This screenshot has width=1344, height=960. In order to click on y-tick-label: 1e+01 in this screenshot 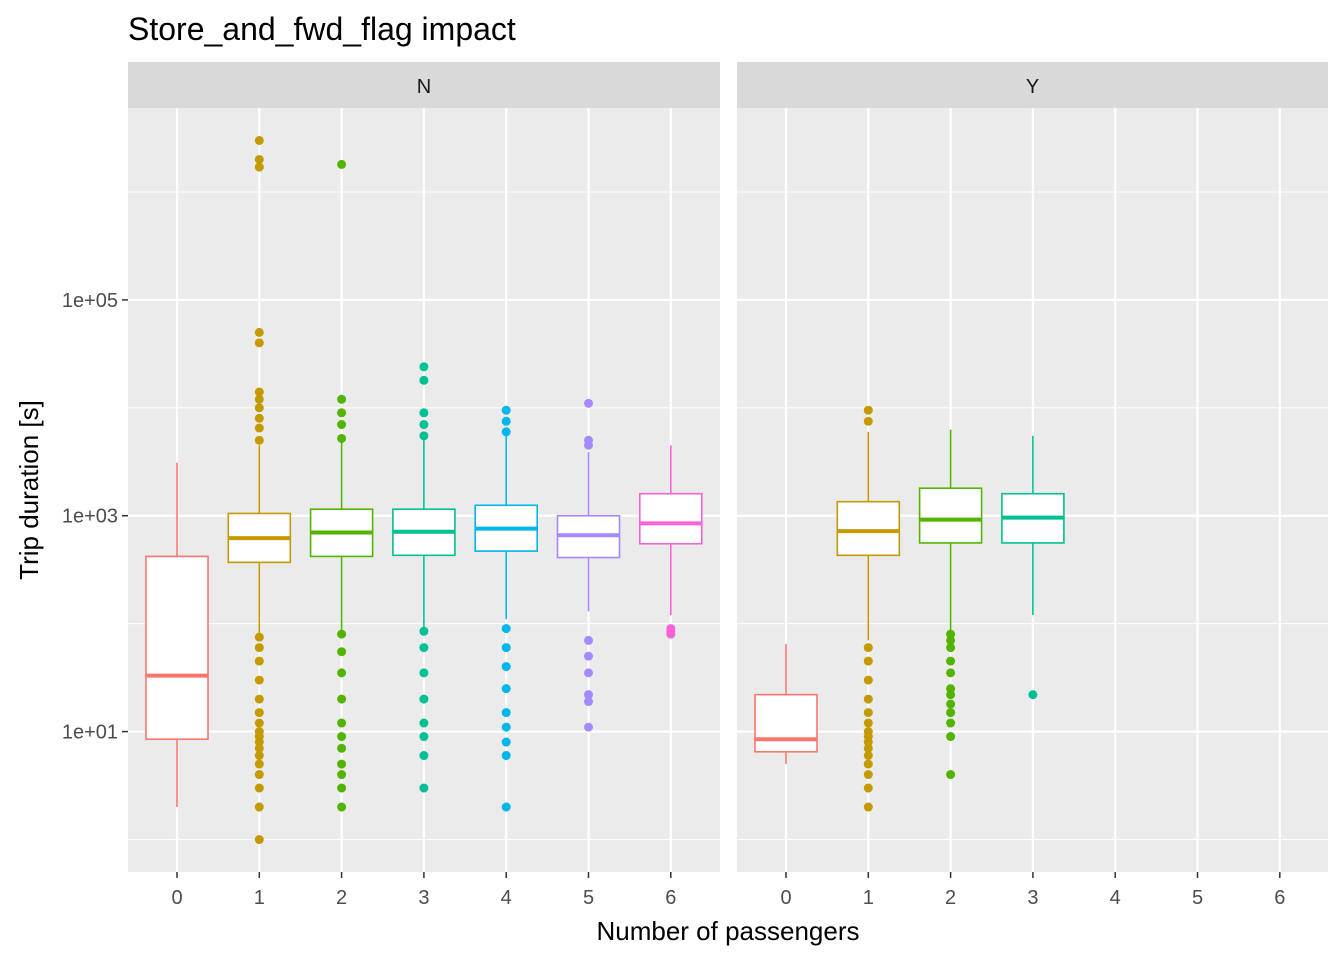, I will do `click(90, 733)`.